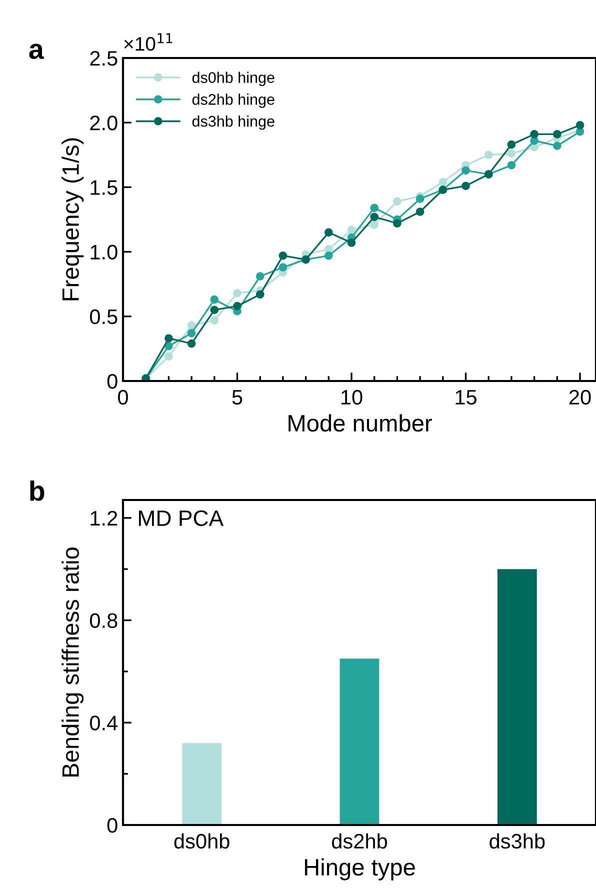 Image resolution: width=596 pixels, height=888 pixels. Describe the element at coordinates (517, 841) in the screenshot. I see `x-tick-label: ds3hb` at that location.